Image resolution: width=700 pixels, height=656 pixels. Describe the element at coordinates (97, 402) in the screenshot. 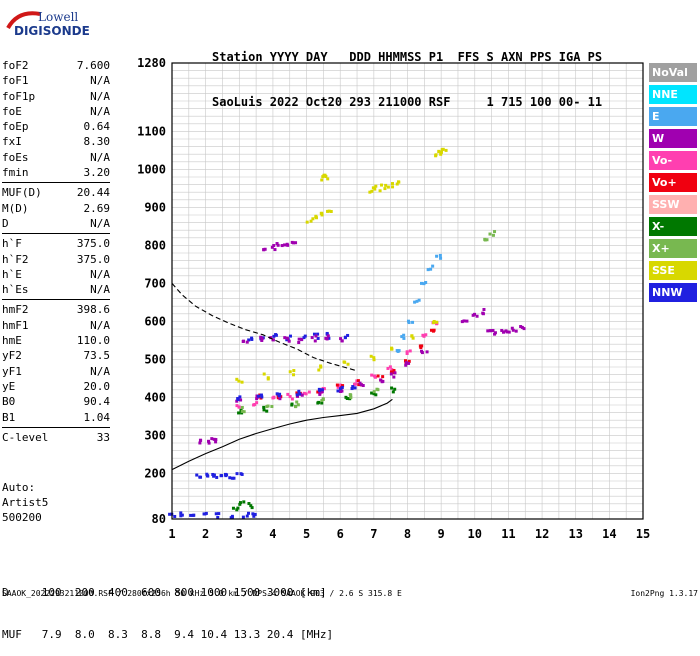

I see `param-value: 90.4` at that location.